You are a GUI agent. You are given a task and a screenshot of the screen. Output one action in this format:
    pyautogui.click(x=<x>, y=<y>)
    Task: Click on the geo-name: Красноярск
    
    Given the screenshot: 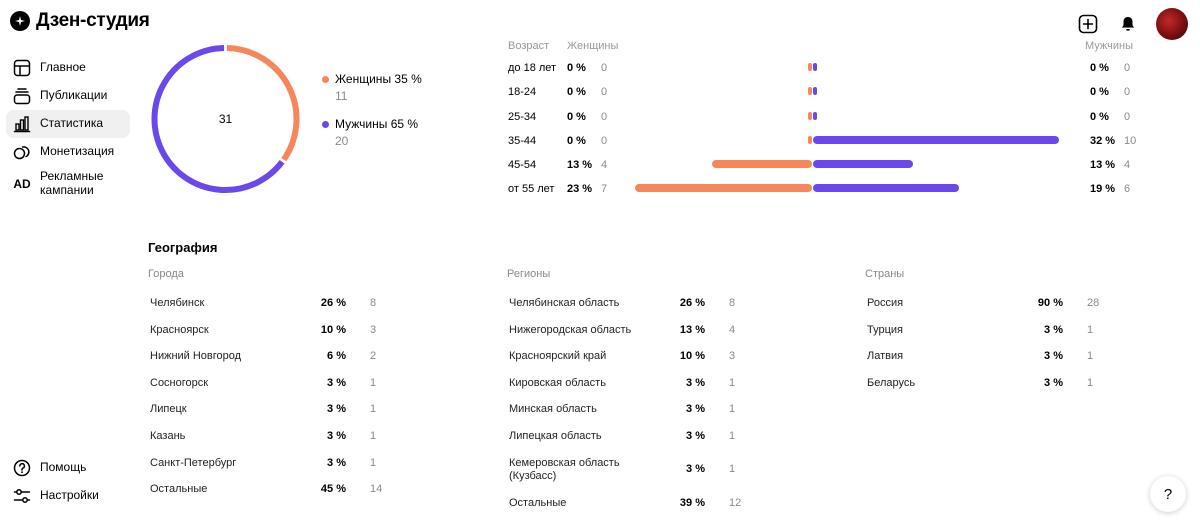 What is the action you would take?
    pyautogui.click(x=179, y=329)
    